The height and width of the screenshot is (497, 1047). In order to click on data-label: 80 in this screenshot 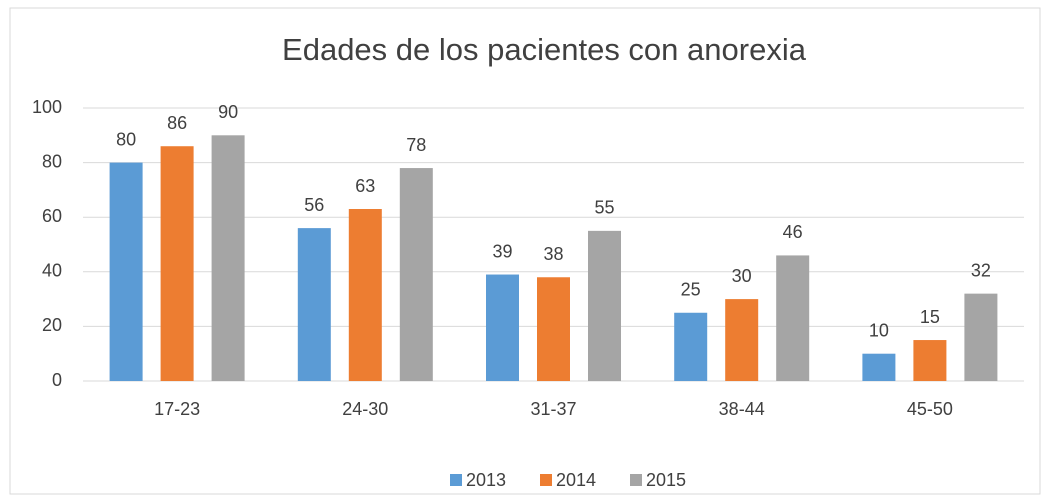, I will do `click(126, 139)`.